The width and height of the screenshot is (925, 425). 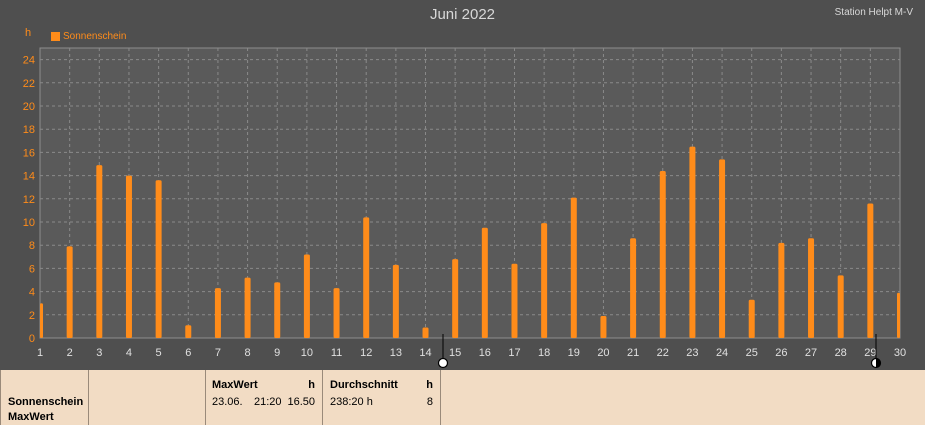 What do you see at coordinates (811, 353) in the screenshot?
I see `x-tick-label: 27` at bounding box center [811, 353].